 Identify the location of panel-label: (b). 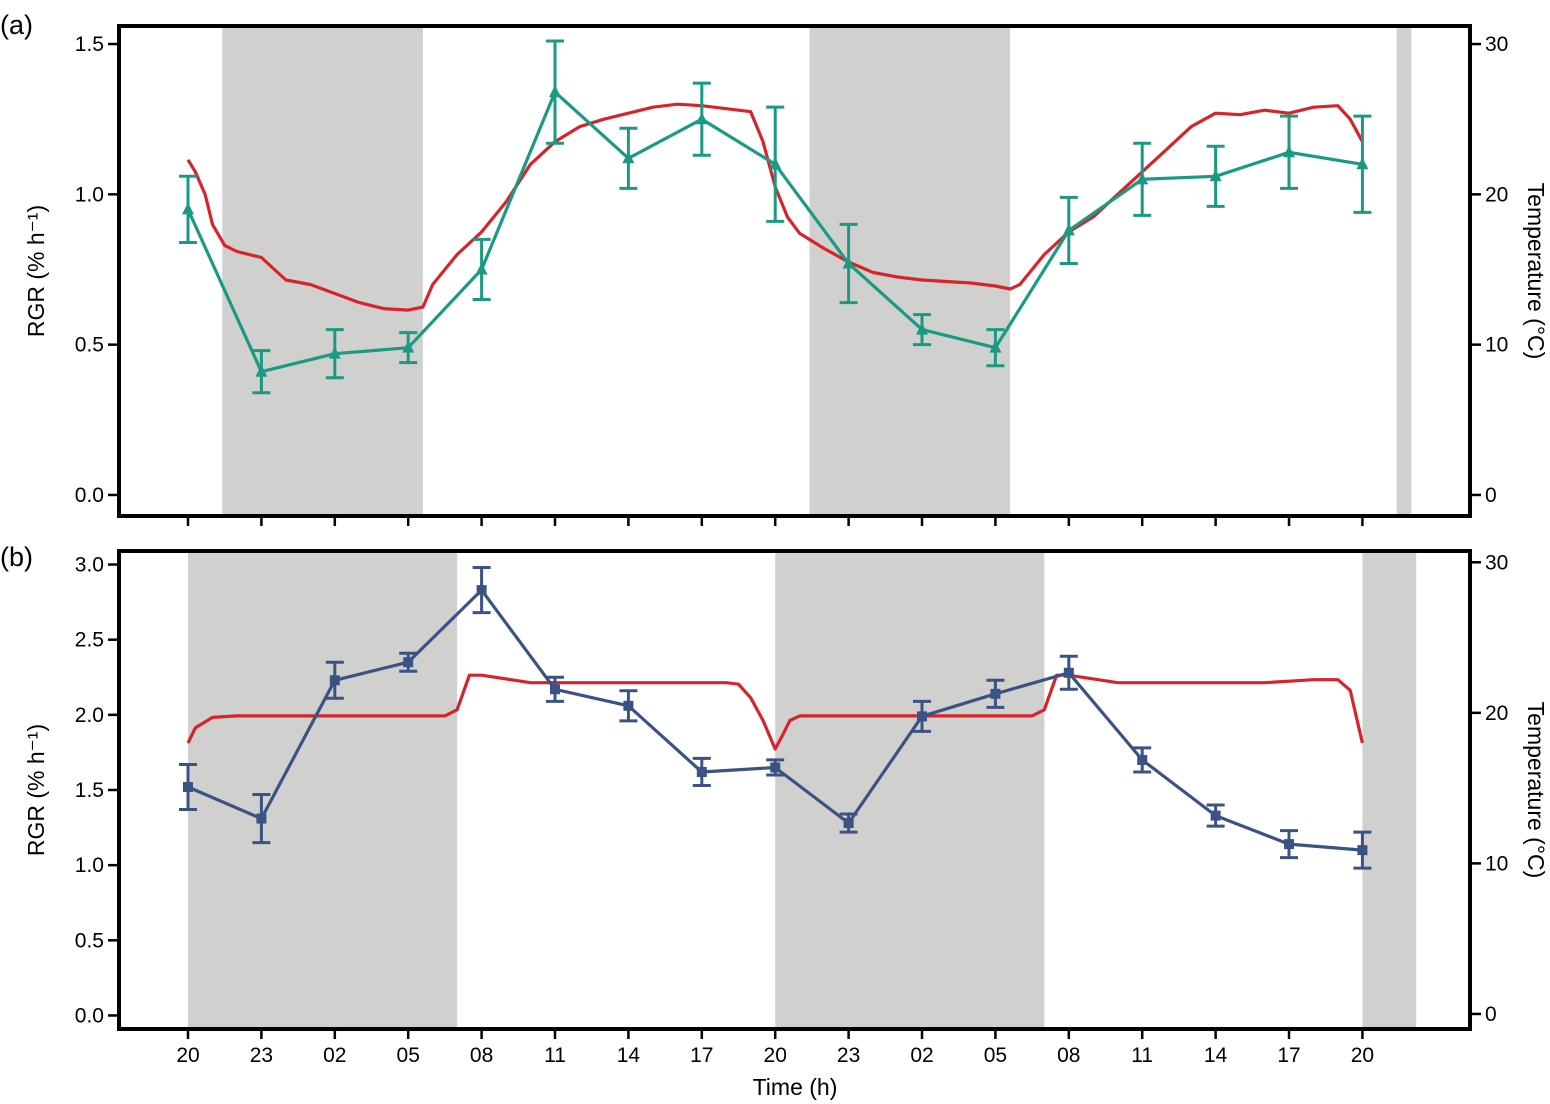
(16, 557).